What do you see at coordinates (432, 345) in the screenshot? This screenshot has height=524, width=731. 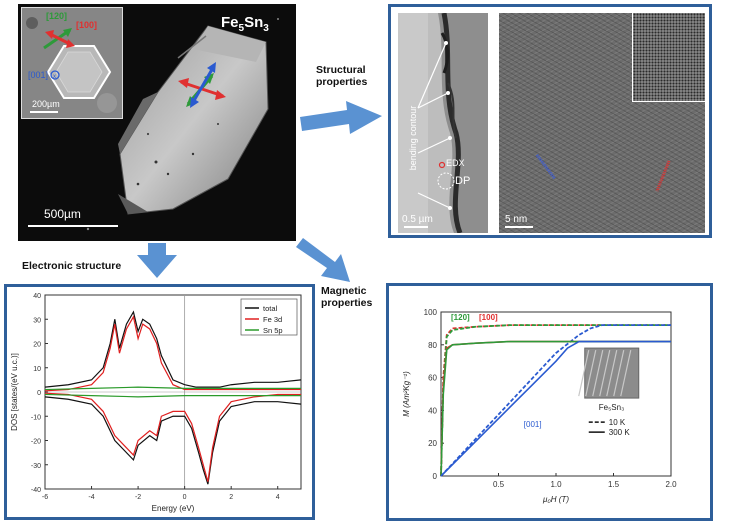 I see `y-tick-label: 80` at bounding box center [432, 345].